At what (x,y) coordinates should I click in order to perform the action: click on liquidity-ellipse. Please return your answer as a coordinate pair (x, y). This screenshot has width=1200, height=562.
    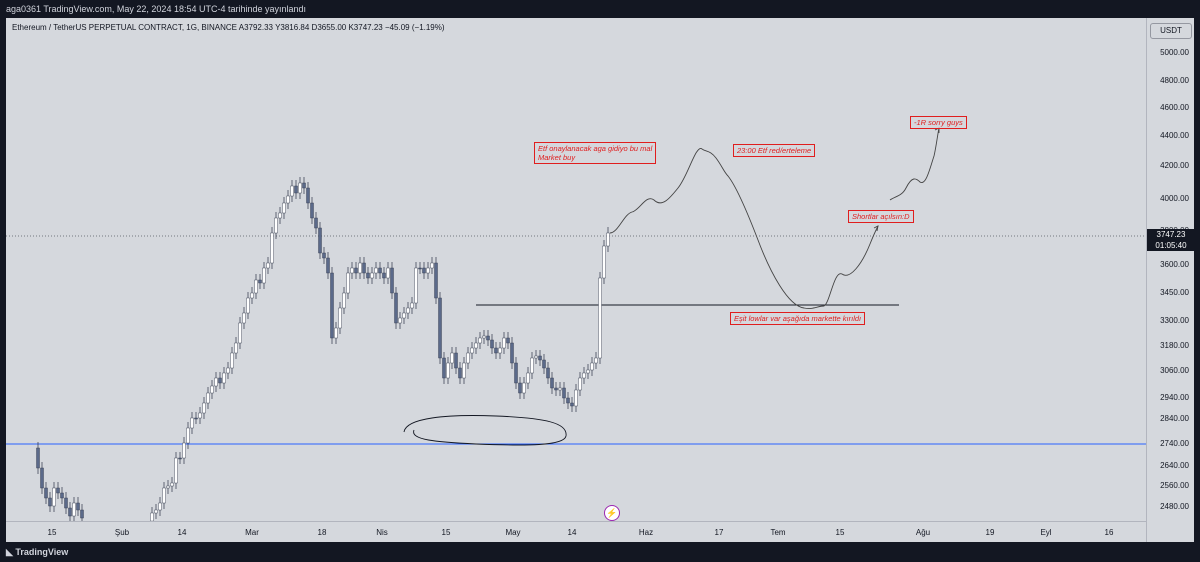
    Looking at the image, I should click on (485, 430).